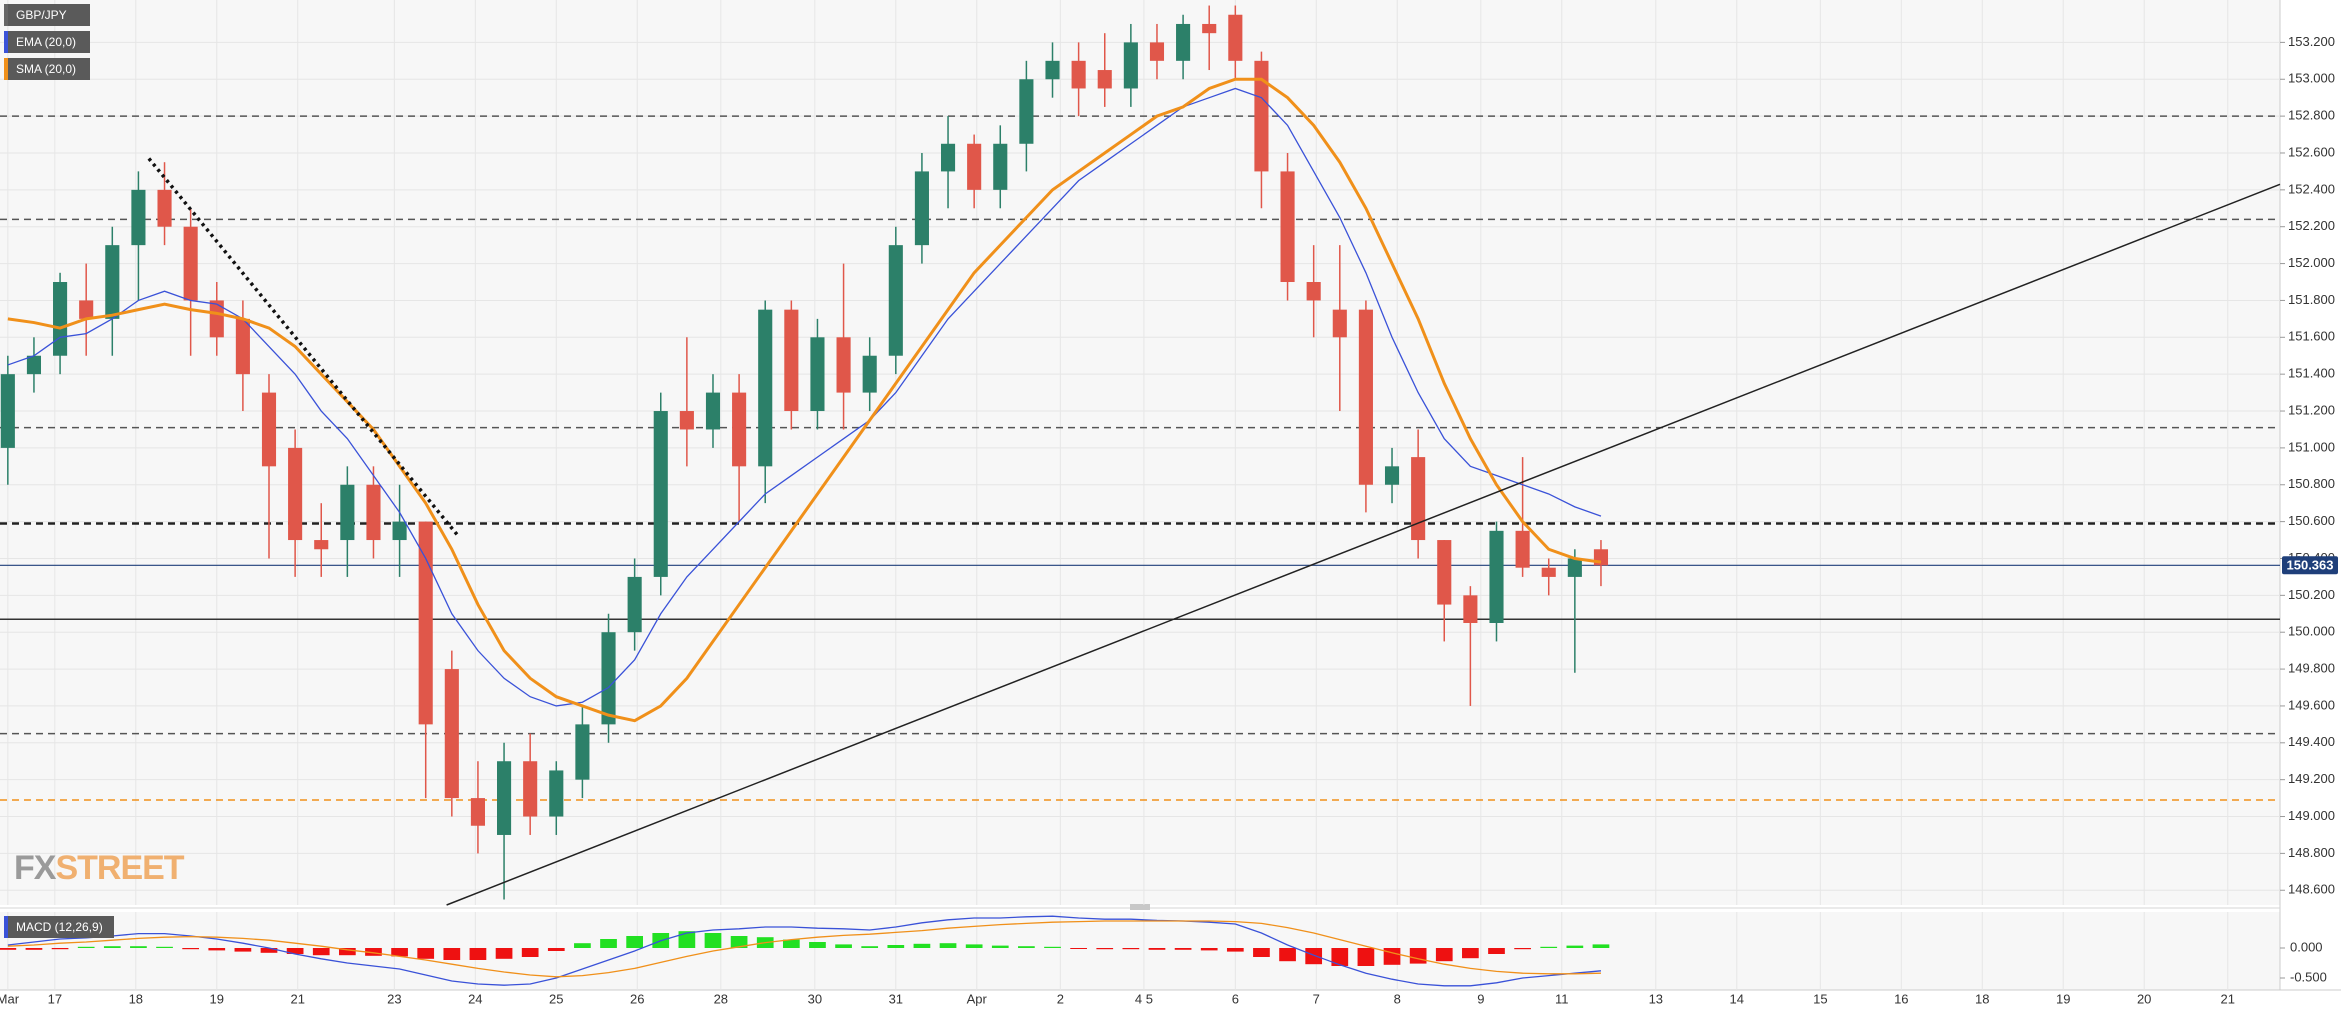 Image resolution: width=2341 pixels, height=1010 pixels. What do you see at coordinates (2311, 151) in the screenshot?
I see `y-tick-label: 152.600` at bounding box center [2311, 151].